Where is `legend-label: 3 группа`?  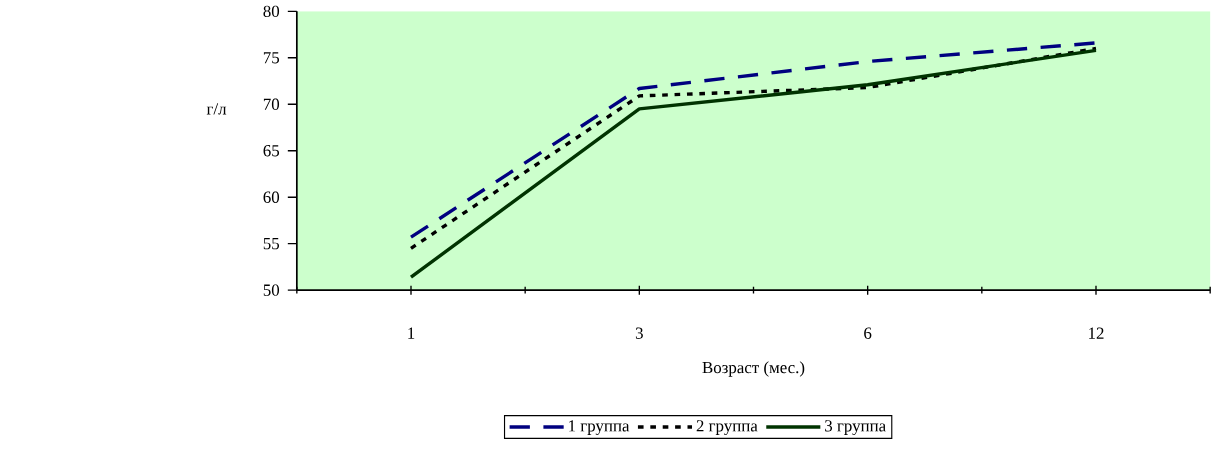 legend-label: 3 группа is located at coordinates (855, 428).